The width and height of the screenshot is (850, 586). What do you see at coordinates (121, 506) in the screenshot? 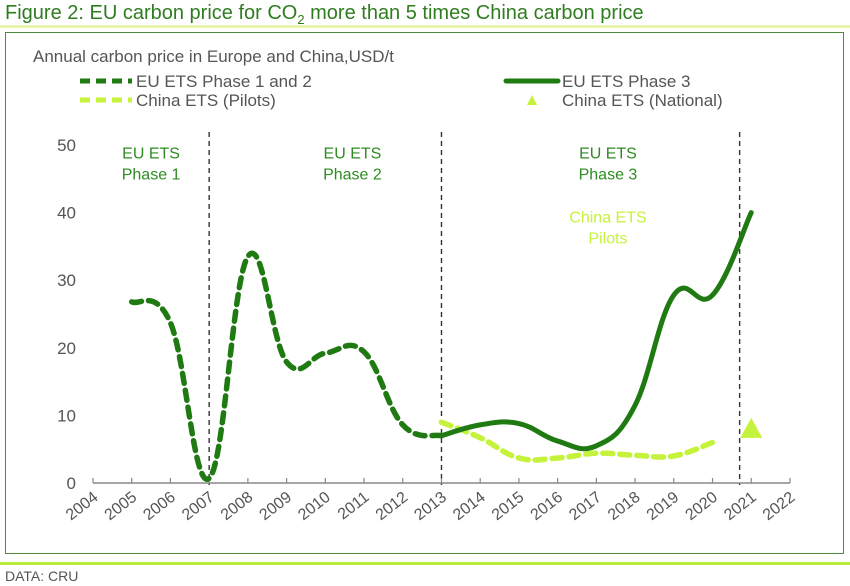
I see `x-tick-label: 2005` at bounding box center [121, 506].